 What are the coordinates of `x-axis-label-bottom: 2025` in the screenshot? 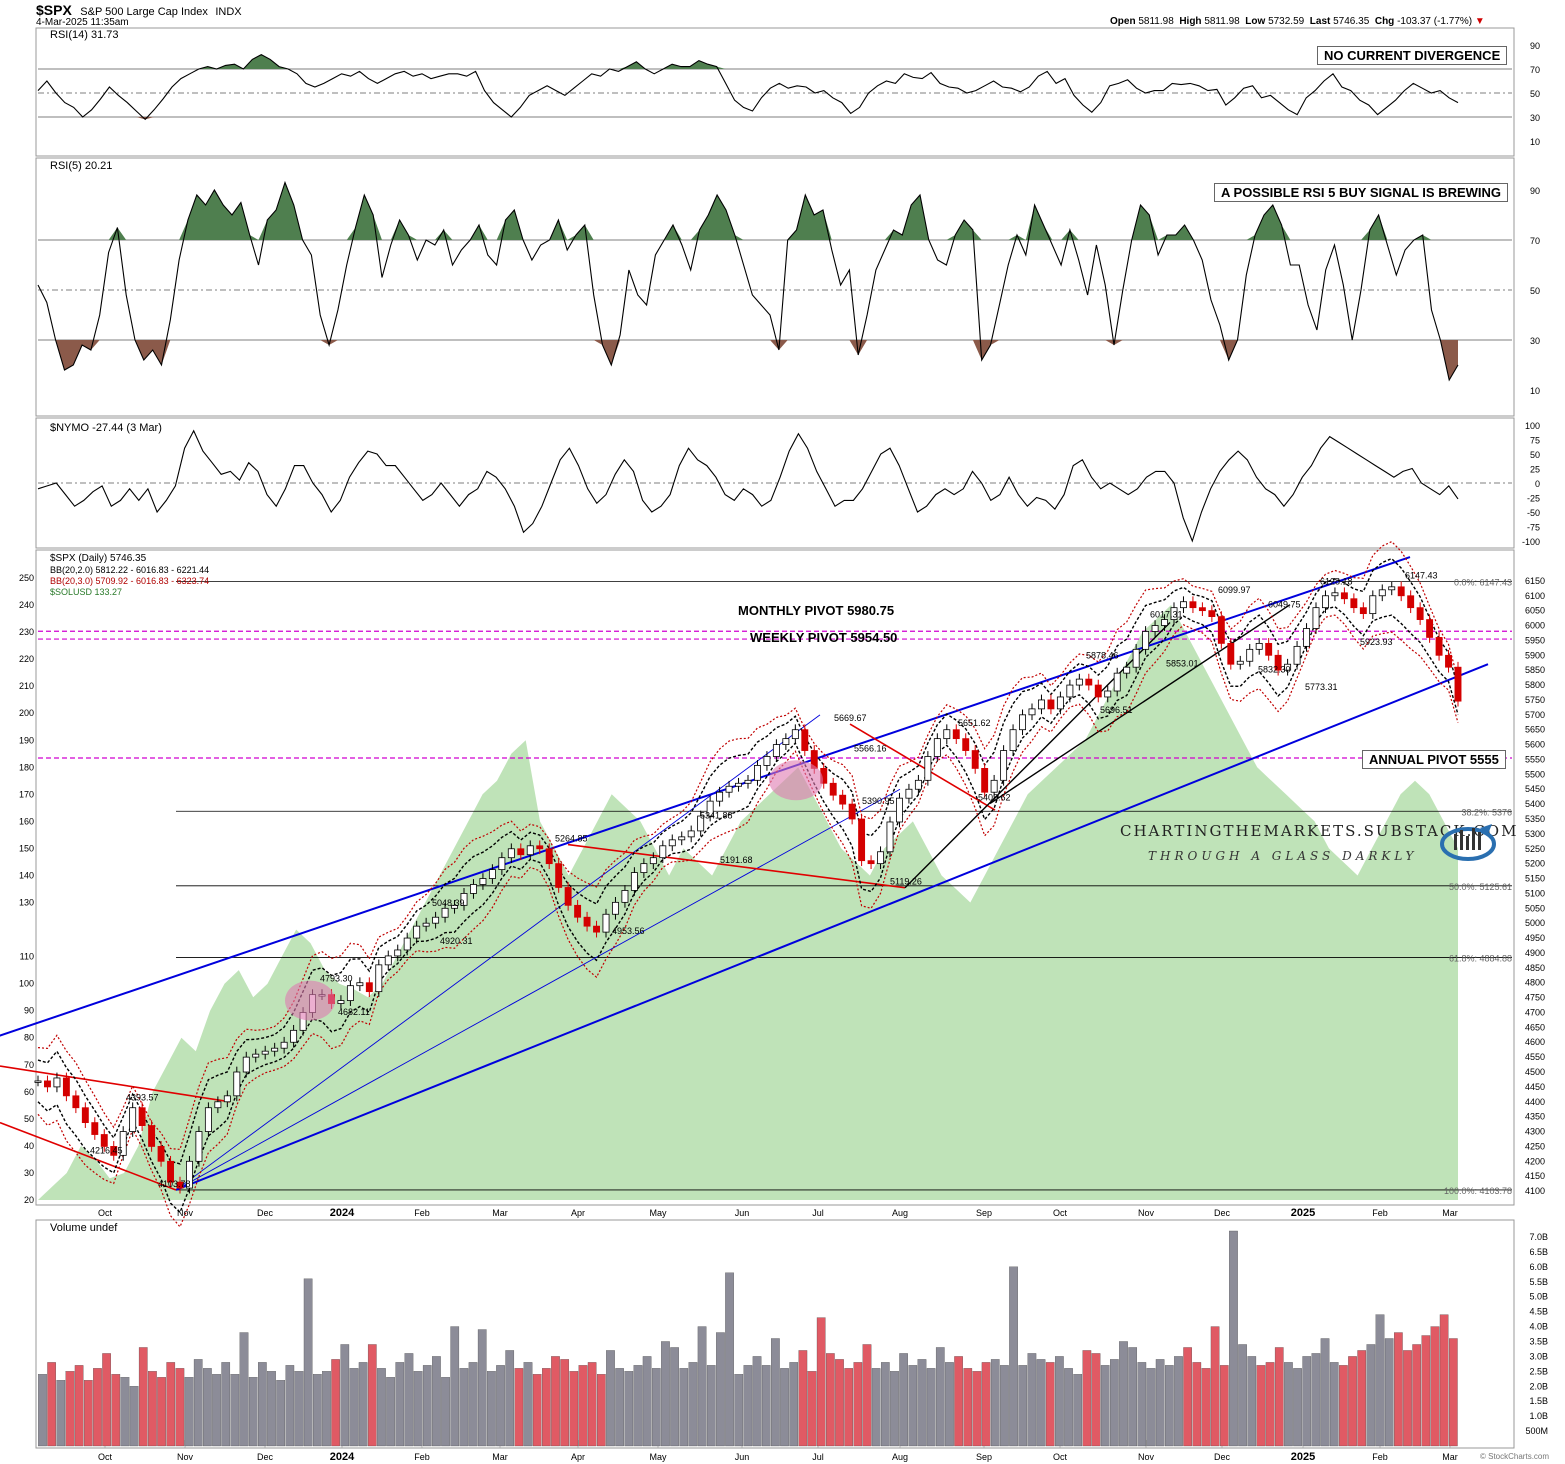 It's located at (1303, 1457).